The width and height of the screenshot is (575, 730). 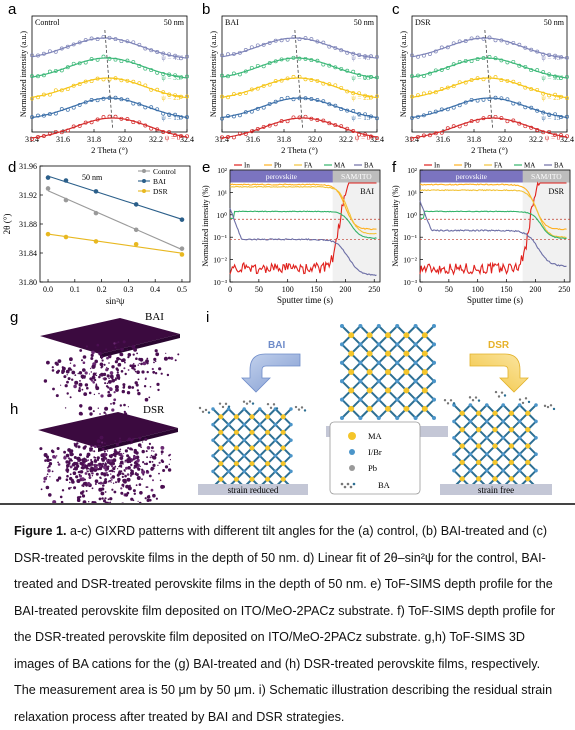 I want to click on panel-label-c: c, so click(x=396, y=9).